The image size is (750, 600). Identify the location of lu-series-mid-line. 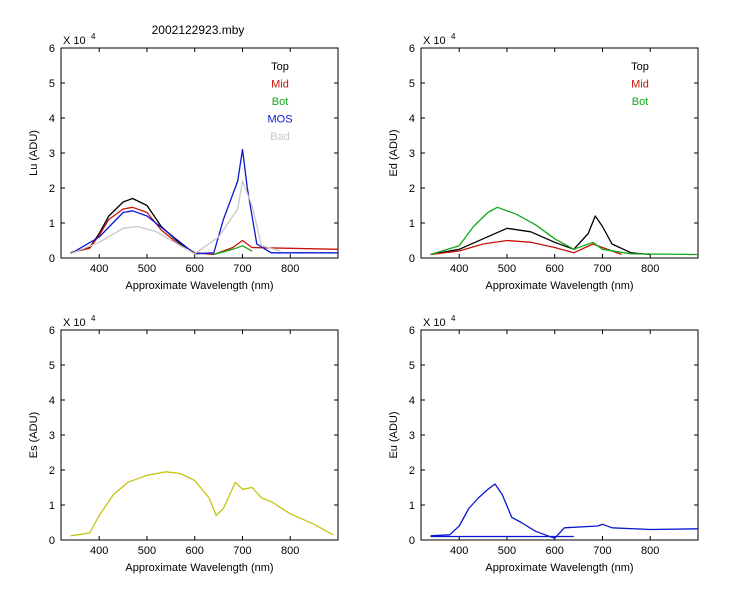
(204, 231).